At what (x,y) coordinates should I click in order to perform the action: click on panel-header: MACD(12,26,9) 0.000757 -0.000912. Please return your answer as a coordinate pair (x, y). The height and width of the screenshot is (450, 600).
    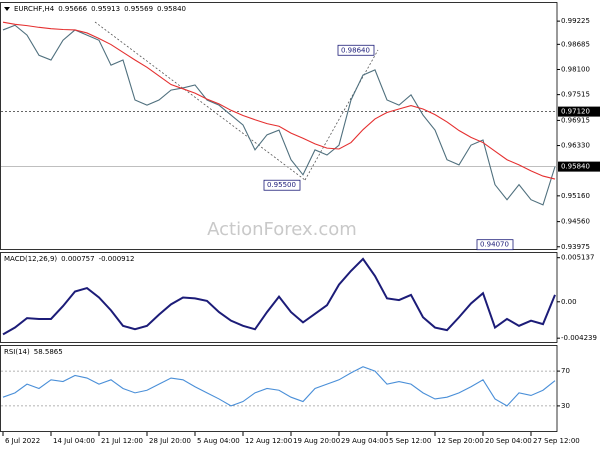
    Looking at the image, I should click on (69, 259).